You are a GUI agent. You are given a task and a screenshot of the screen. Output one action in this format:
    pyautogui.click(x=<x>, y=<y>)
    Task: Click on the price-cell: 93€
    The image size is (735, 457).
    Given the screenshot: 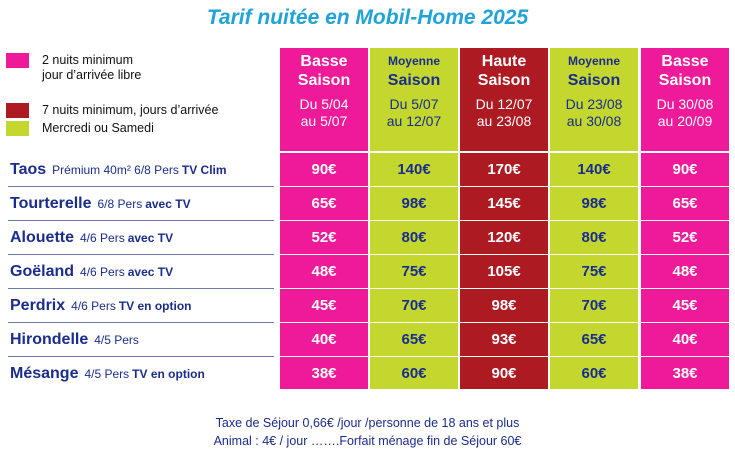 What is the action you would take?
    pyautogui.click(x=504, y=339)
    